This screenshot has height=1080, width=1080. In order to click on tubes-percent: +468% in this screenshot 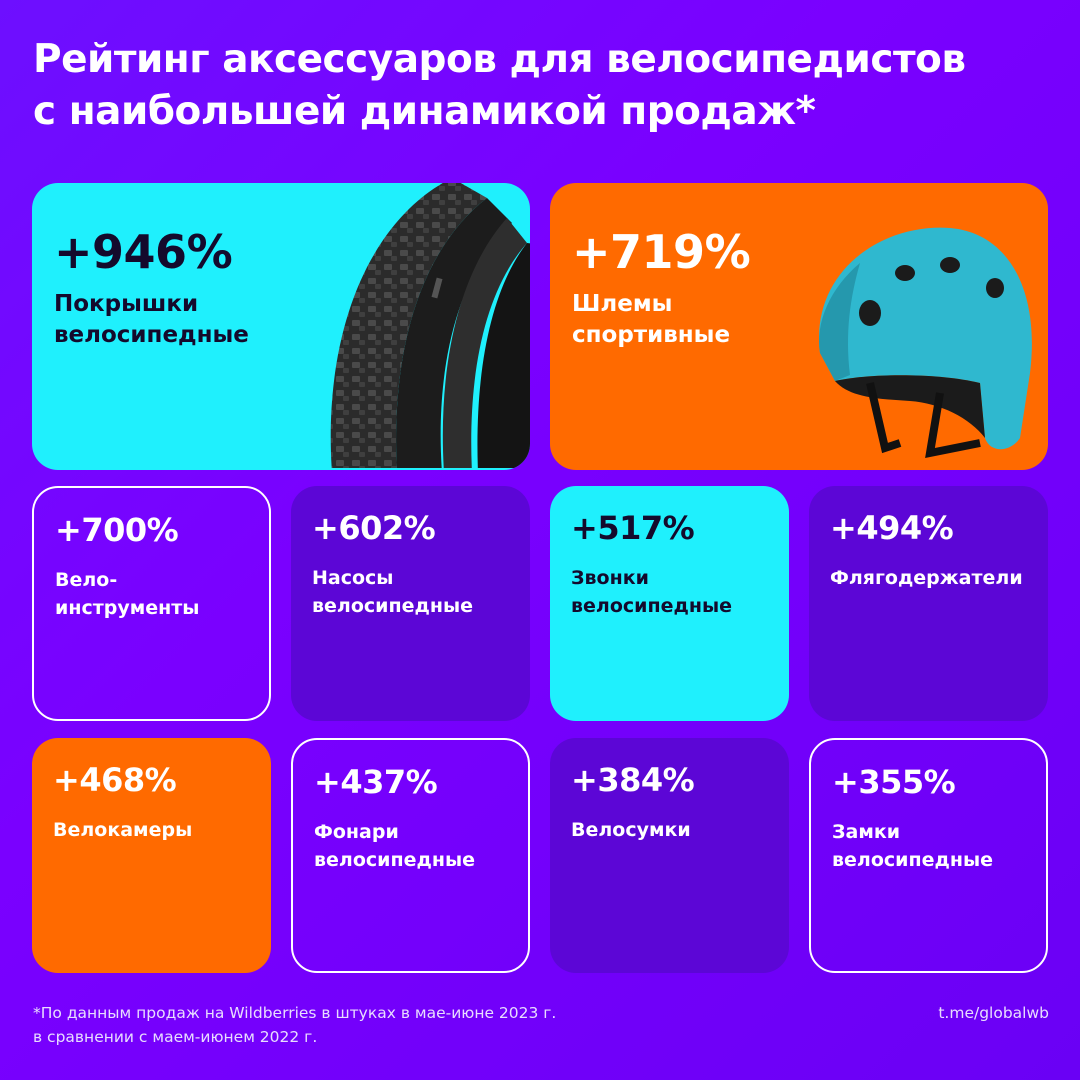, I will do `click(115, 780)`.